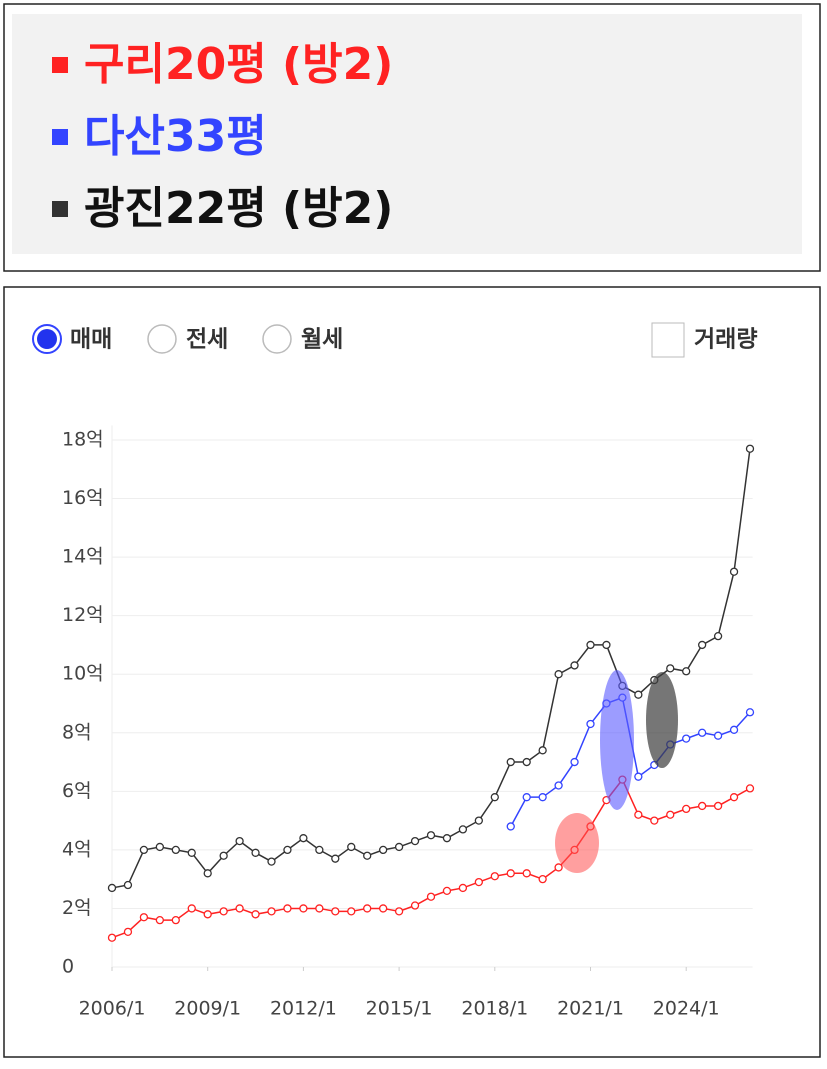 The width and height of the screenshot is (827, 1069). I want to click on y-tick-label: 6억, so click(77, 791).